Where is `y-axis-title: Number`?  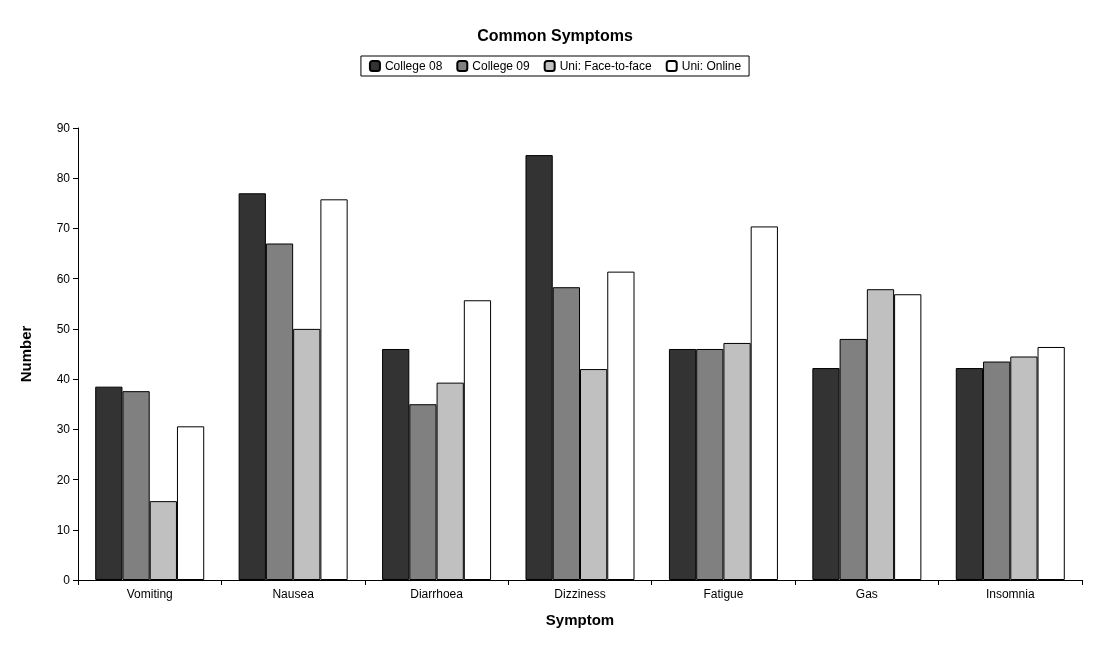
y-axis-title: Number is located at coordinates (25, 354).